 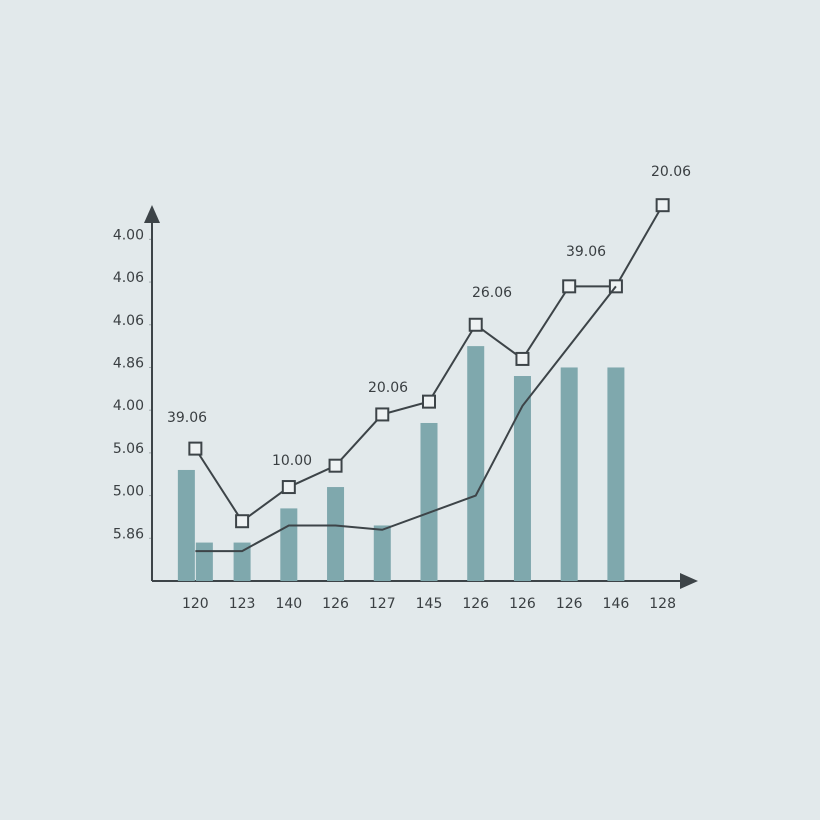 I want to click on y-tick-label: 5.86, so click(x=128, y=534).